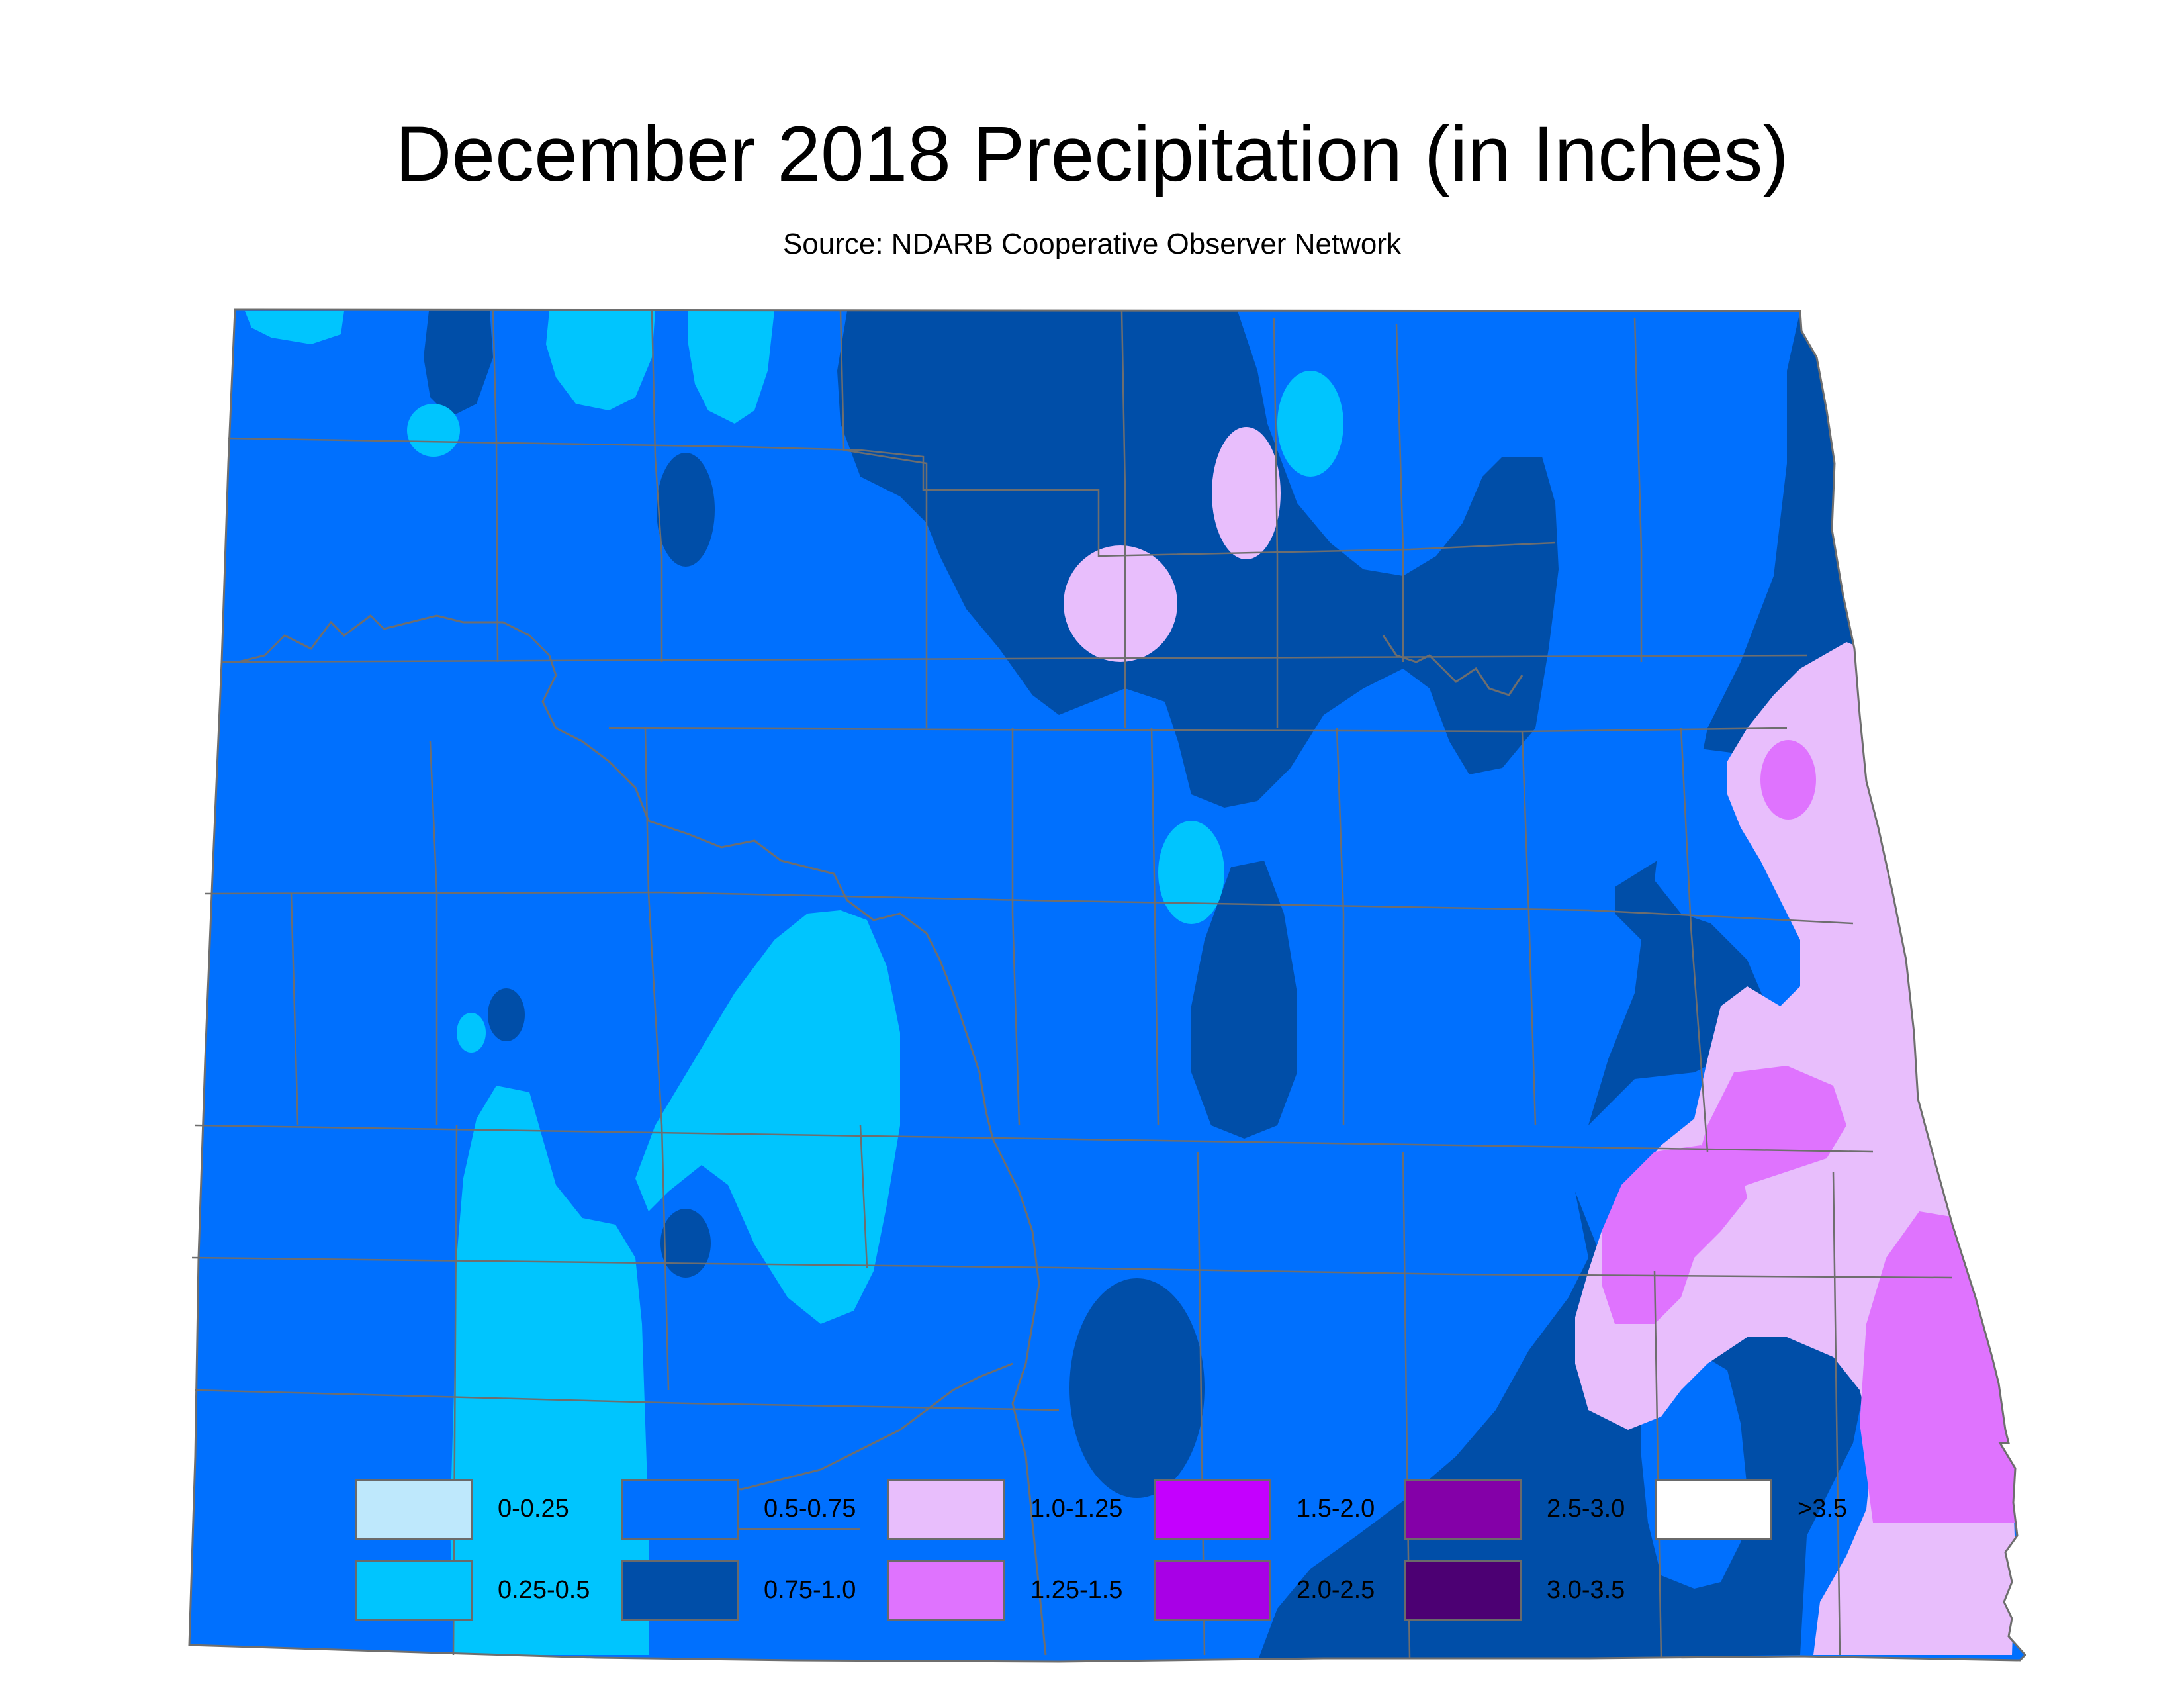 This screenshot has height=1688, width=2184. I want to click on map-title: December 2018 Precipitation (in Inches), so click(1092, 154).